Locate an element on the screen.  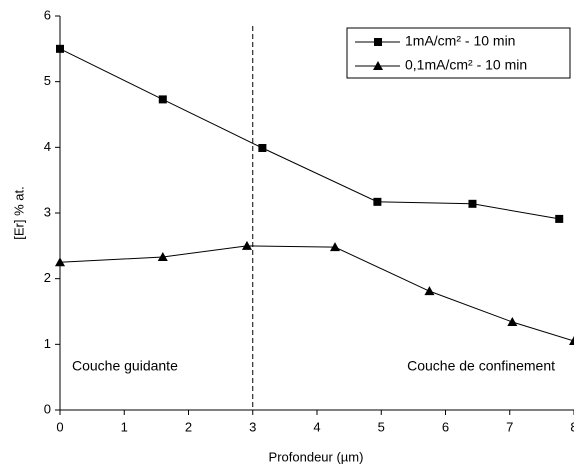
y-tick-label: 3 is located at coordinates (47, 211).